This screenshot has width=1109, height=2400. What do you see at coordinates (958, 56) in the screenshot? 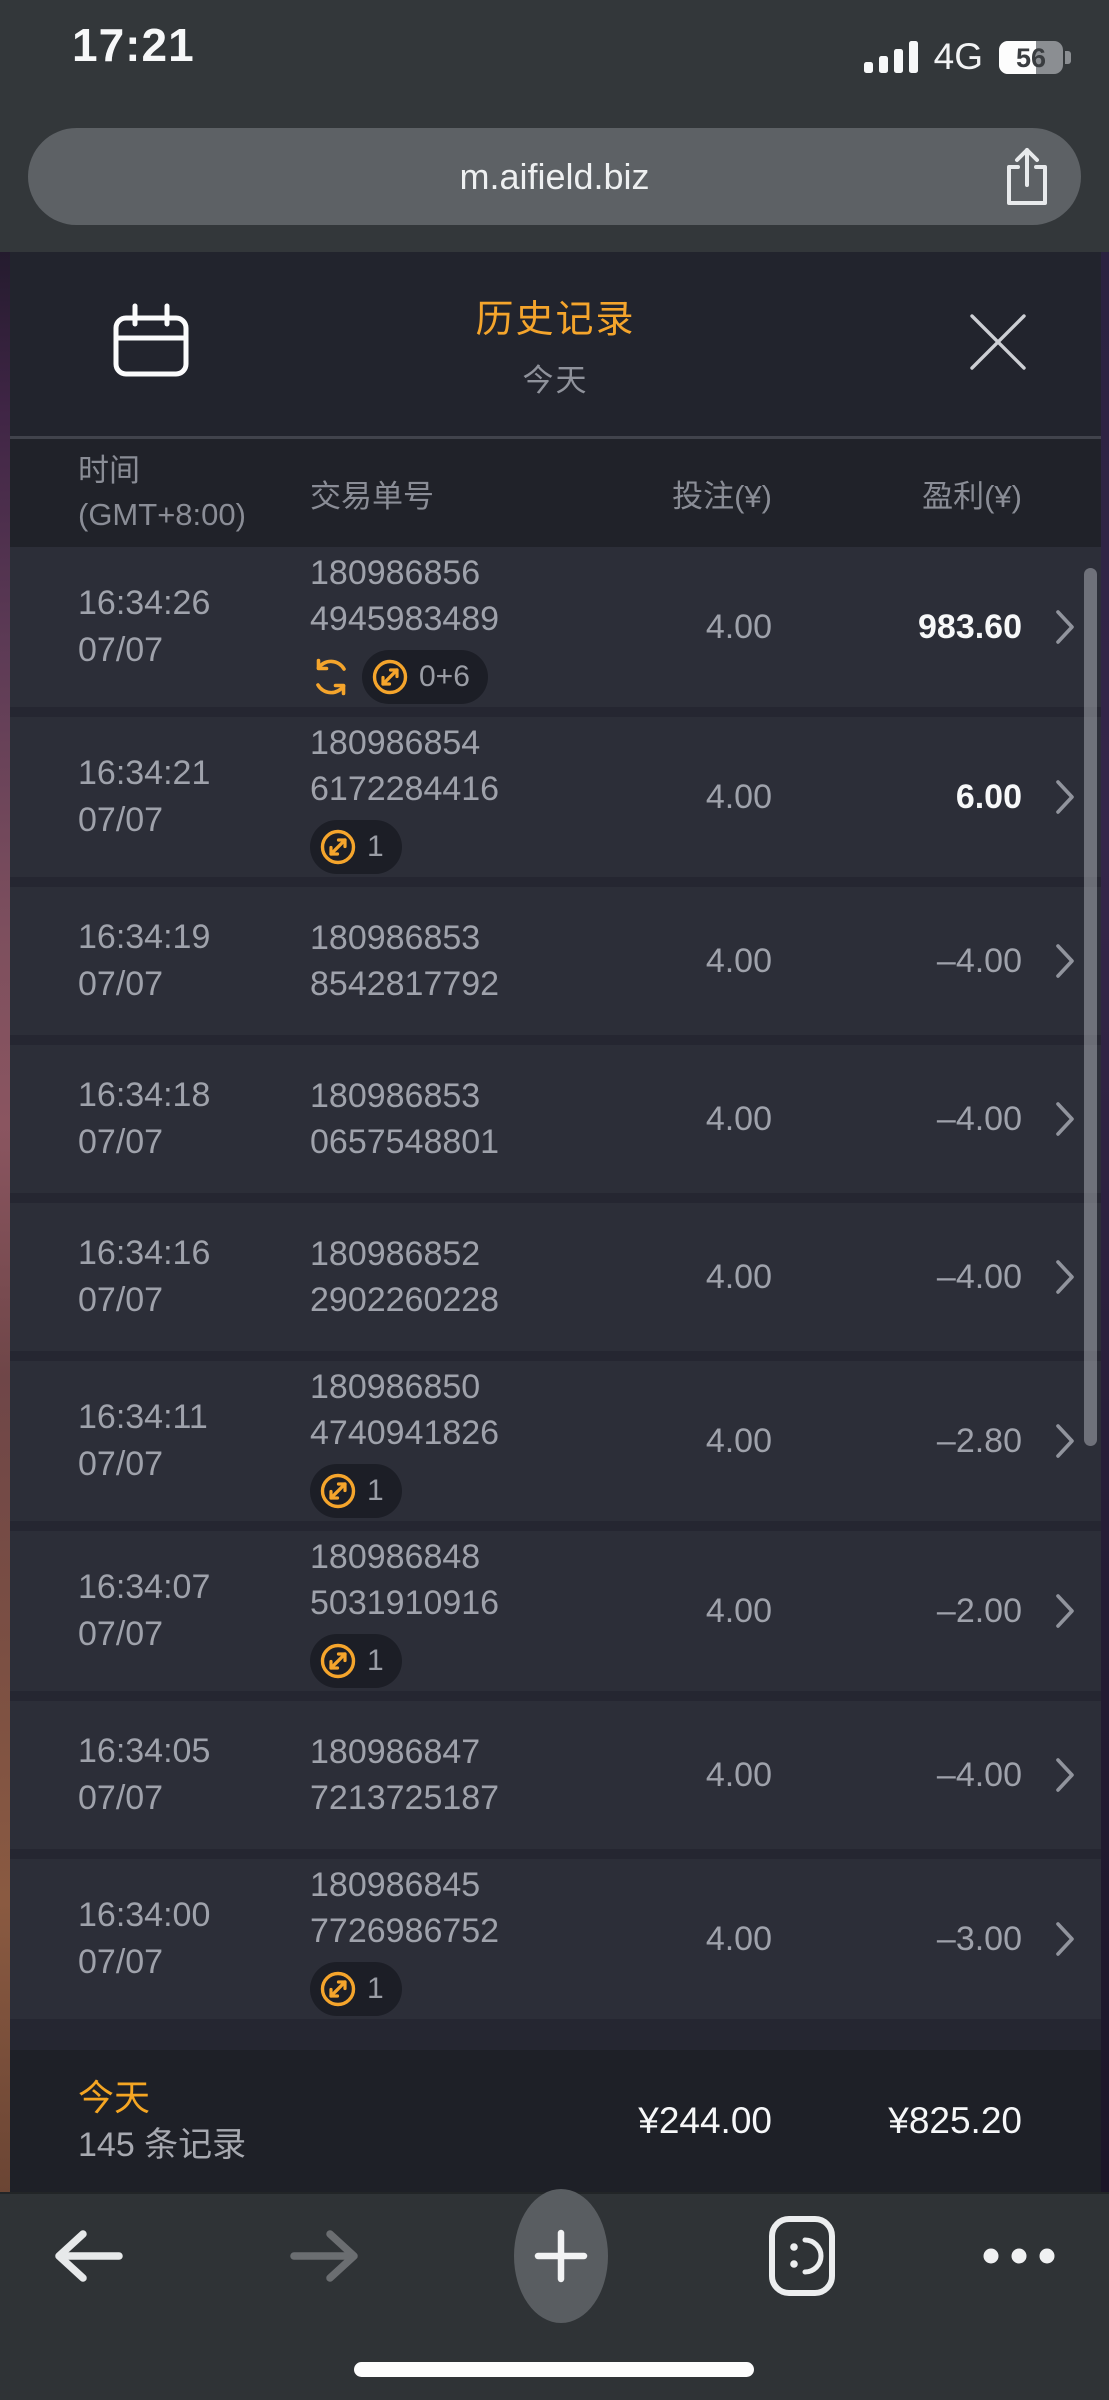
I see `network-type-label: 4G` at bounding box center [958, 56].